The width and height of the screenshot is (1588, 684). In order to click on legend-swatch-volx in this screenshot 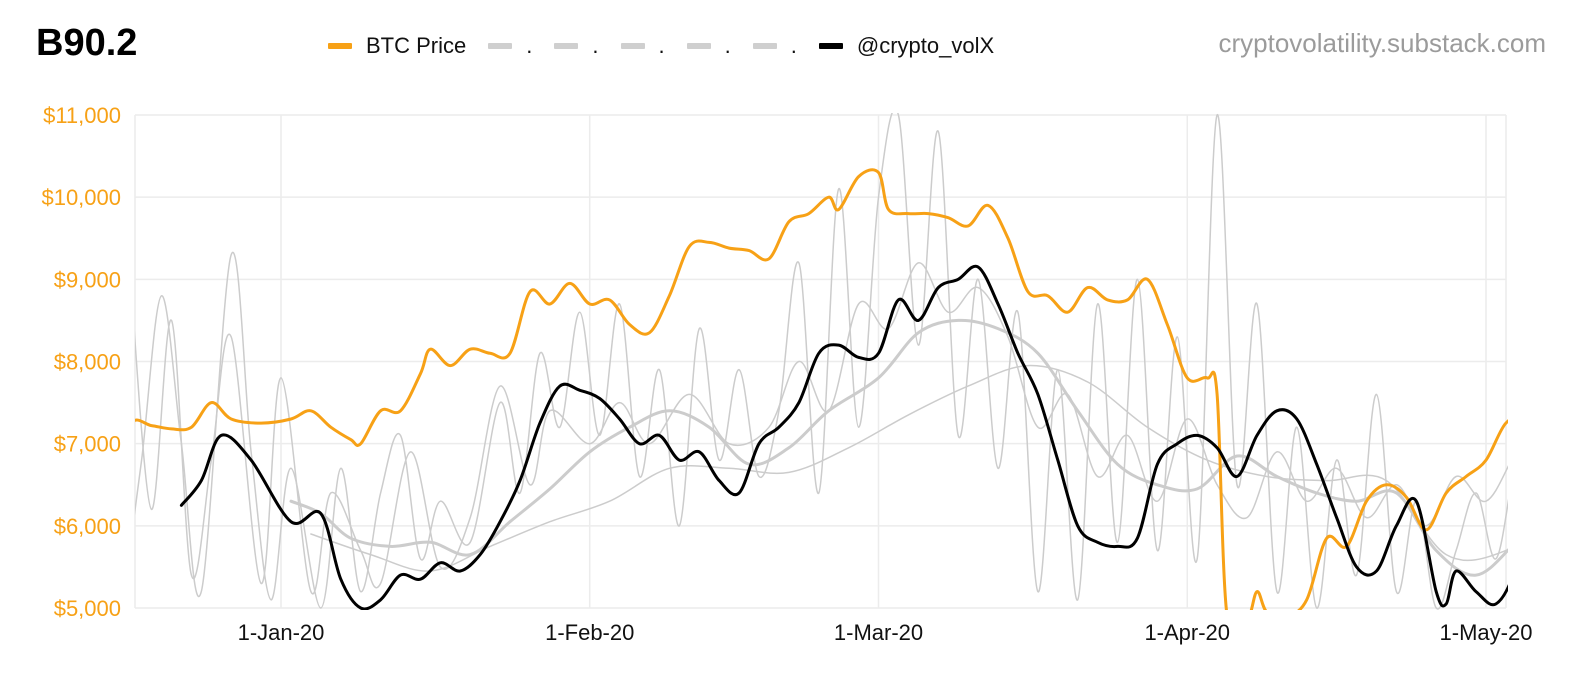, I will do `click(830, 46)`.